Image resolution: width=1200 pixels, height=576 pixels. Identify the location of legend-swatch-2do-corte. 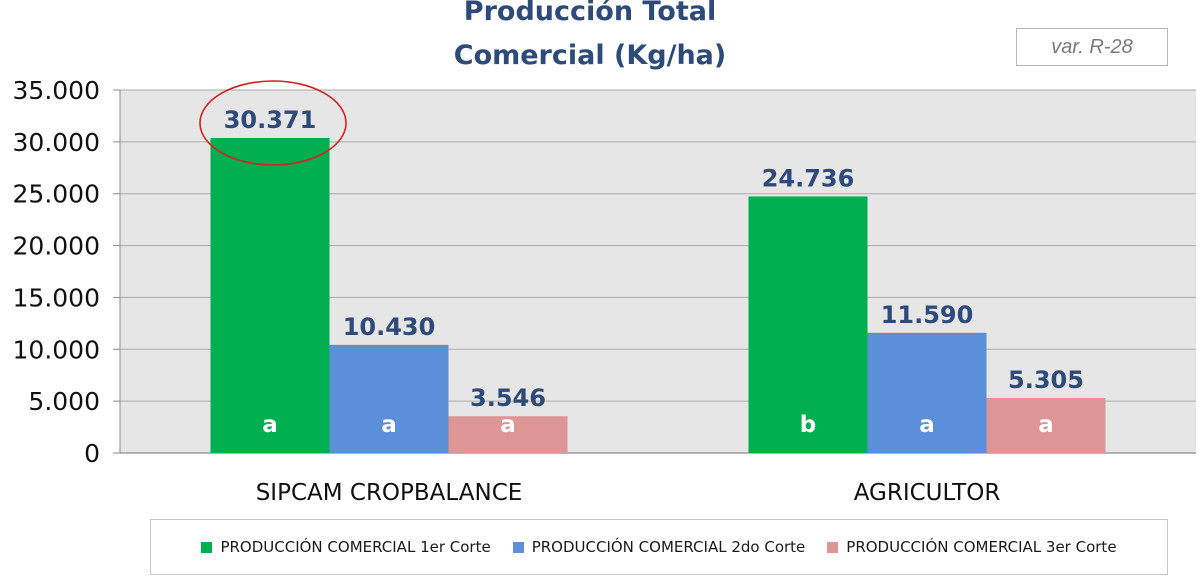
(518, 547).